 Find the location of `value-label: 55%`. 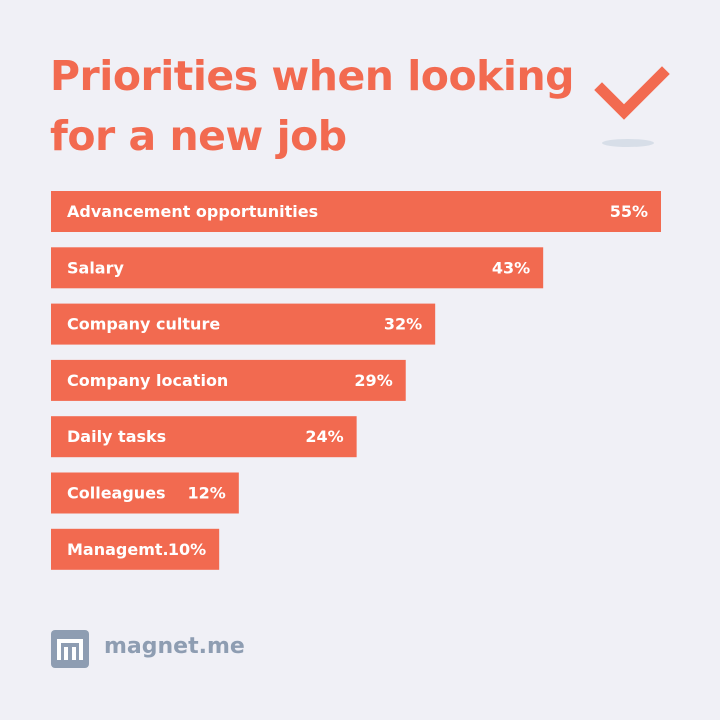

value-label: 55% is located at coordinates (629, 211).